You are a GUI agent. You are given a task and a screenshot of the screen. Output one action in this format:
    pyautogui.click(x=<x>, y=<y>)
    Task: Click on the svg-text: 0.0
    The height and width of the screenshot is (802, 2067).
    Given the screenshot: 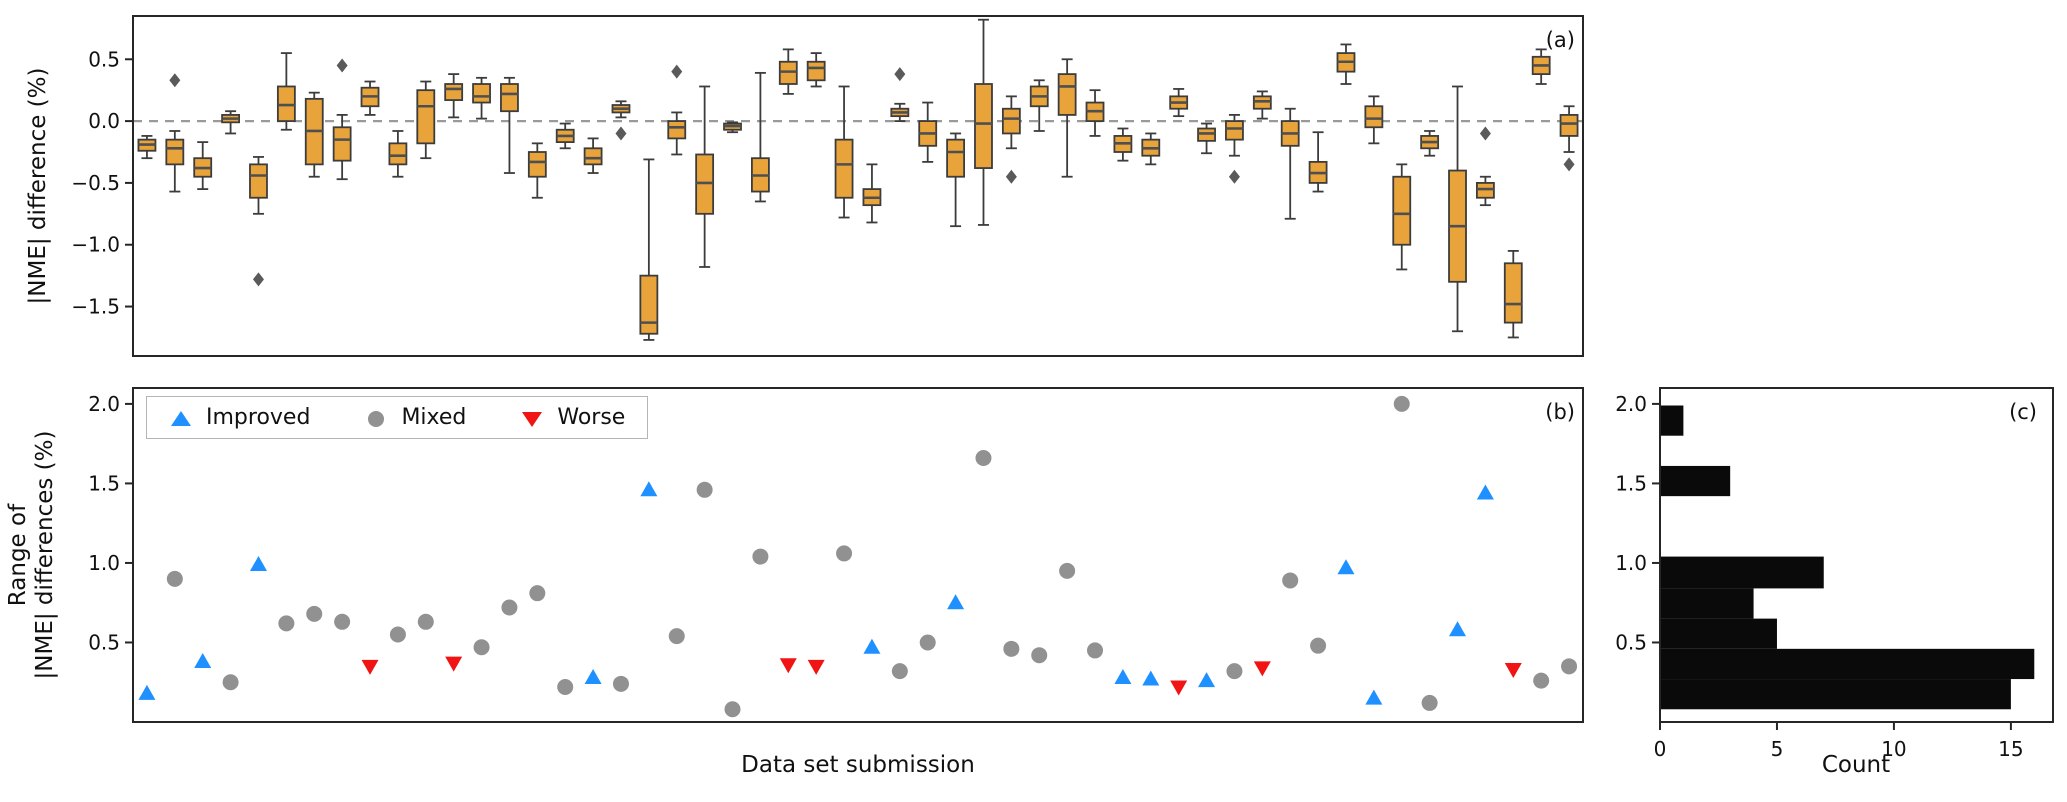 What is the action you would take?
    pyautogui.click(x=104, y=121)
    